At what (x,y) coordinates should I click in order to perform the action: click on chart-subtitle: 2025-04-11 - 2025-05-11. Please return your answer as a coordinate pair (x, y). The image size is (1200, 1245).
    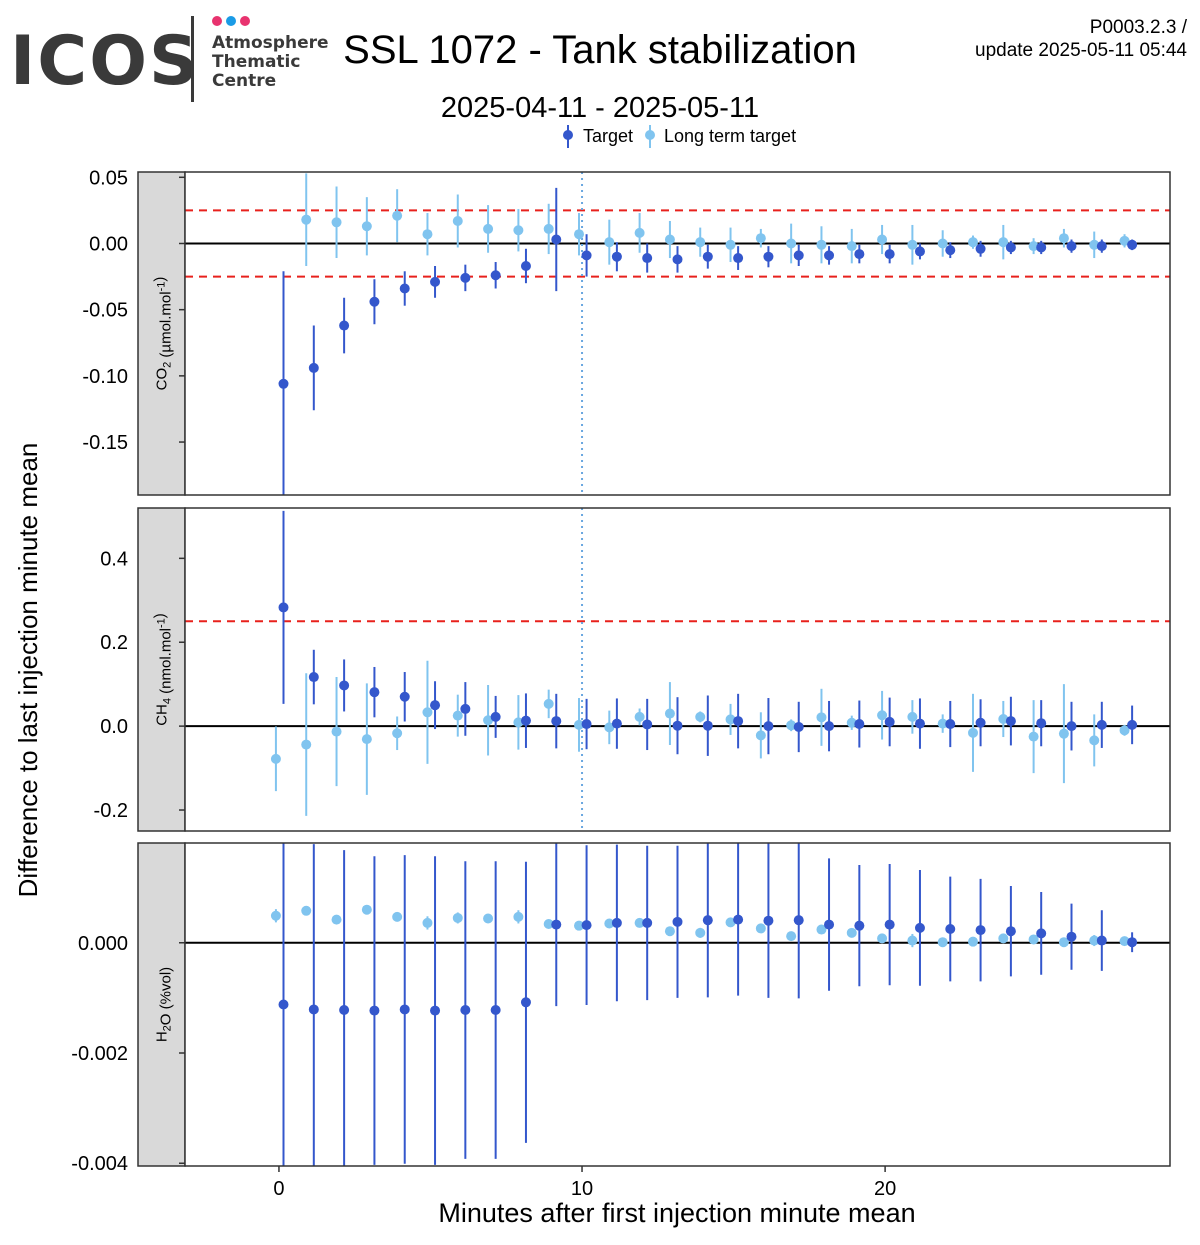
    Looking at the image, I should click on (600, 108).